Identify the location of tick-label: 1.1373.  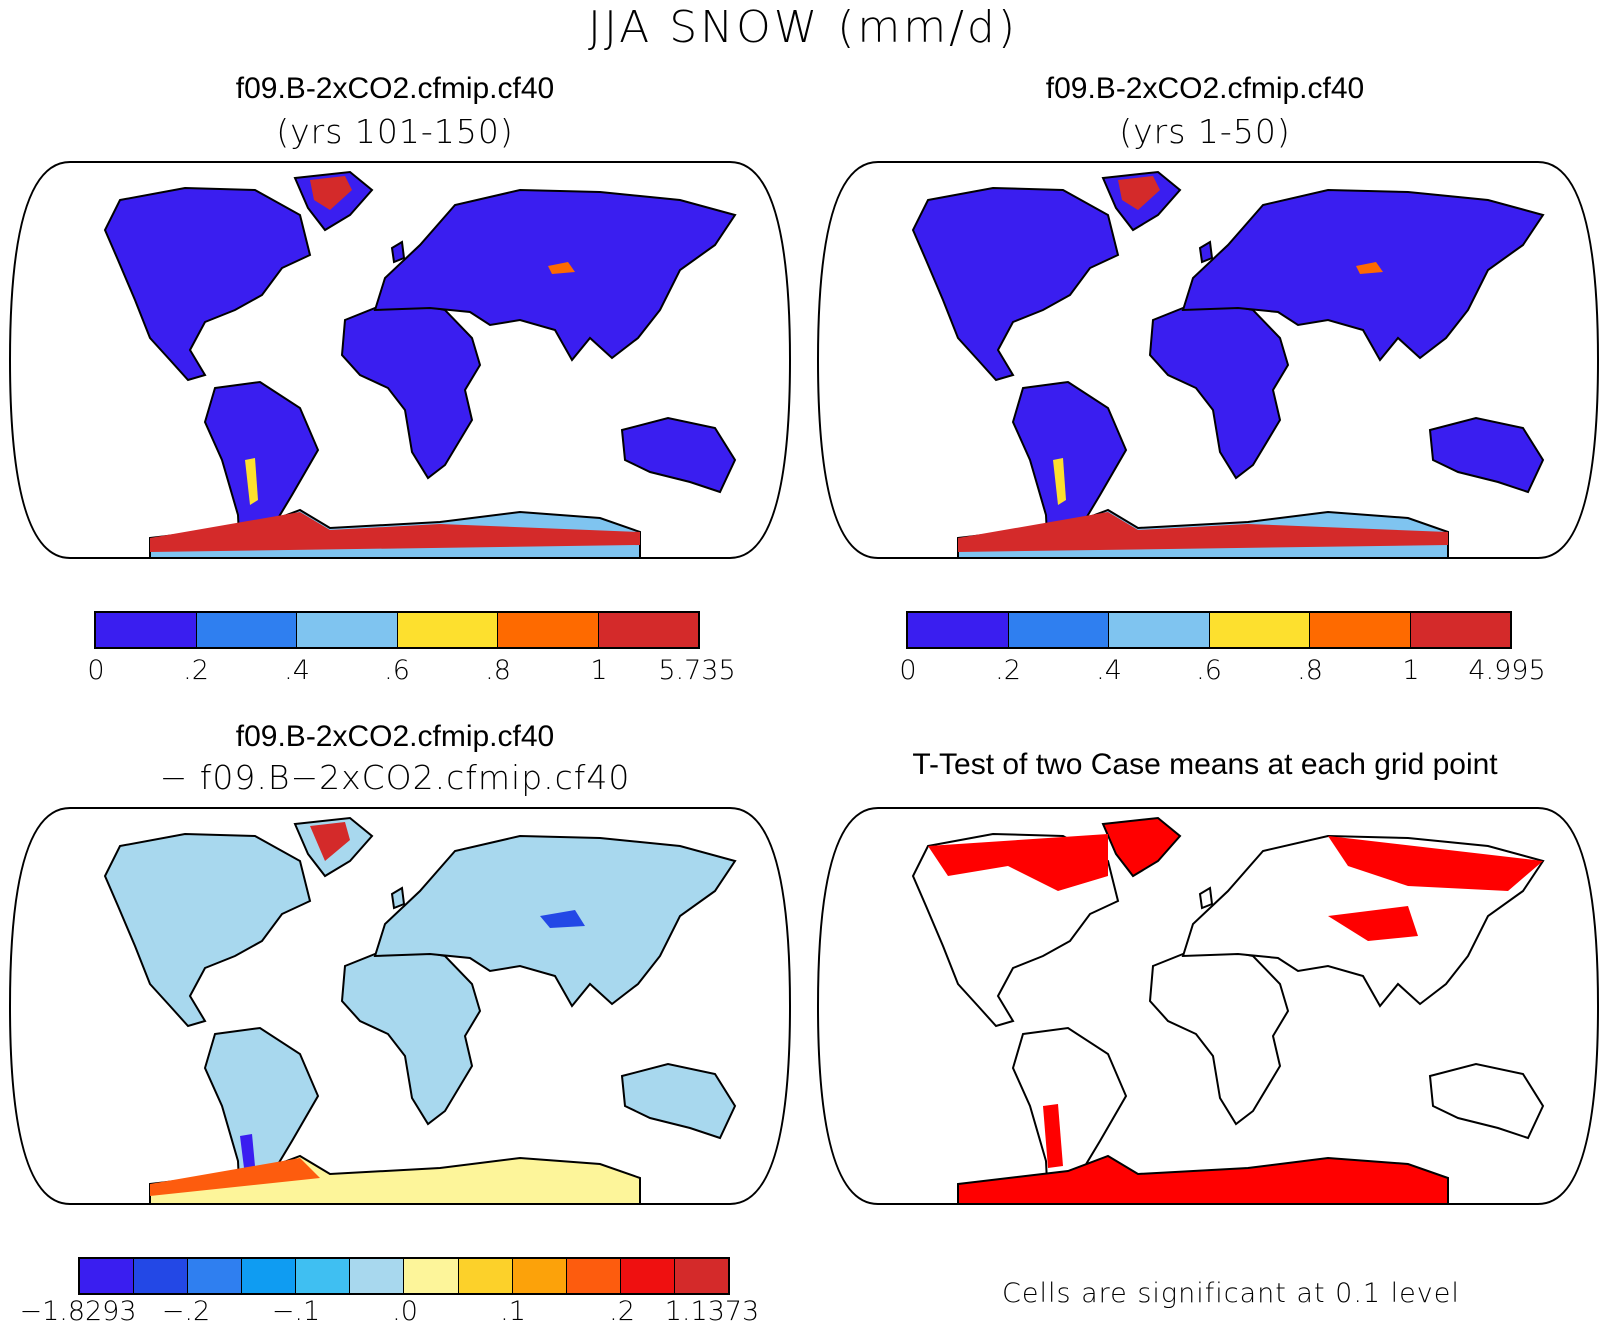
(712, 1311).